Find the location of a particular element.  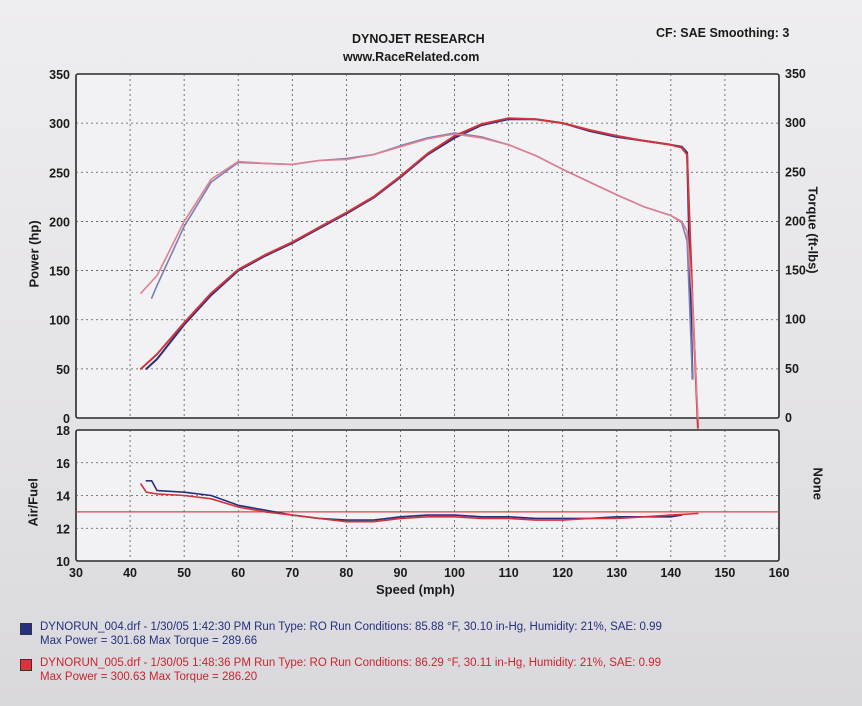

speed-x-tick-label: 120 is located at coordinates (562, 573).